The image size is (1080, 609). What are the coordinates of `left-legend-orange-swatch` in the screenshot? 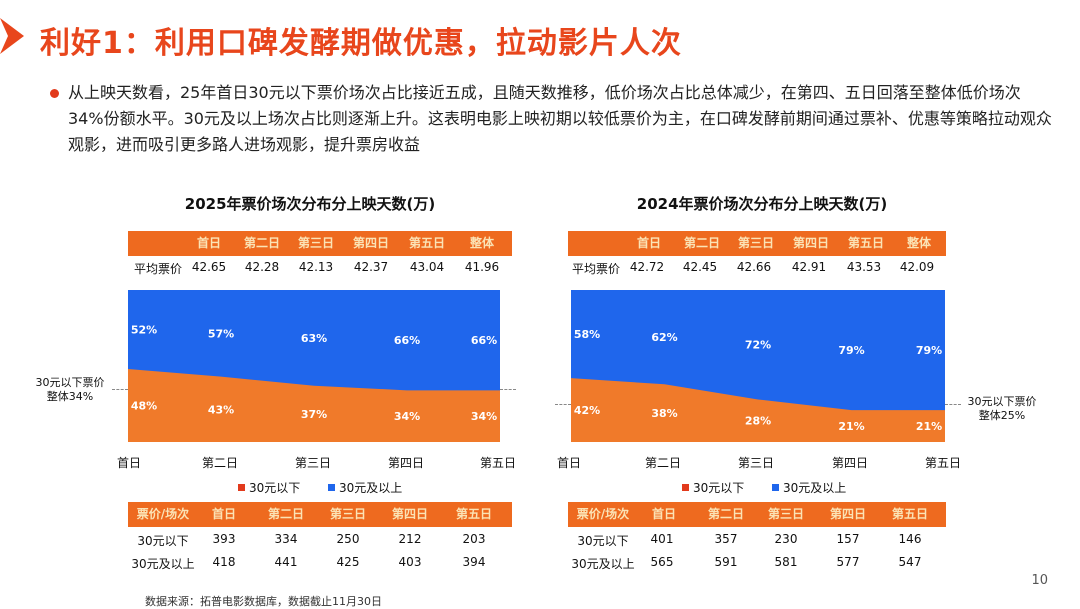 It's located at (241, 487).